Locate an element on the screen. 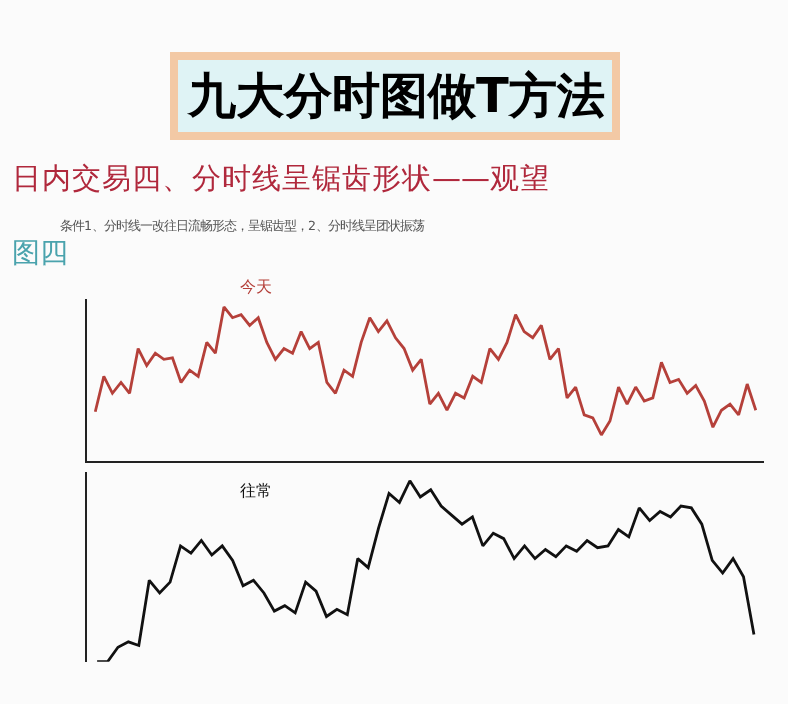 This screenshot has width=788, height=704. text: 往常 is located at coordinates (256, 491).